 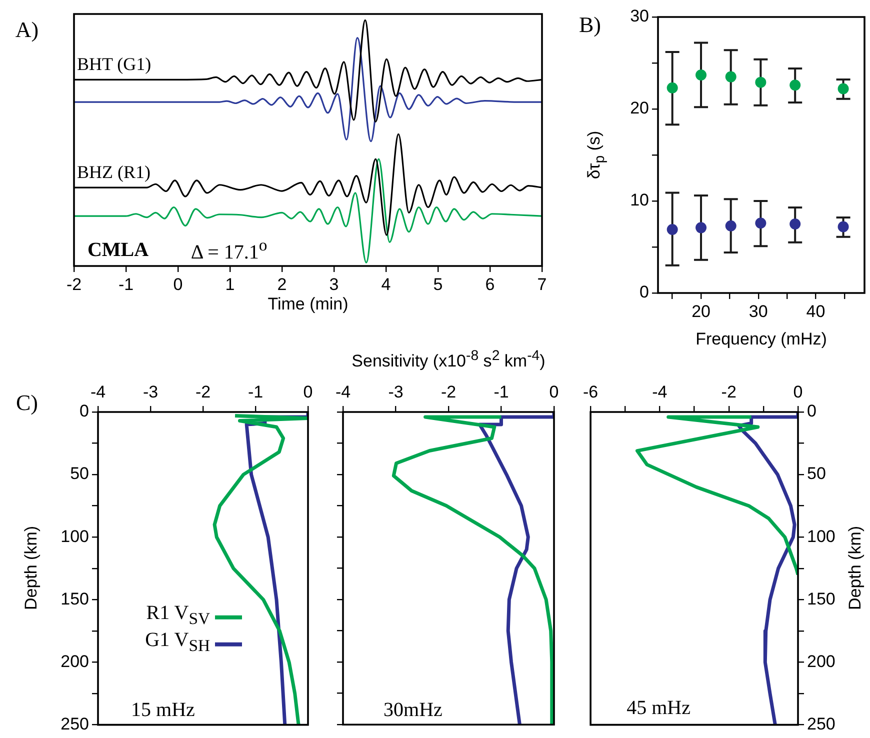 What do you see at coordinates (308, 304) in the screenshot?
I see `x-axis-title: Time (min)` at bounding box center [308, 304].